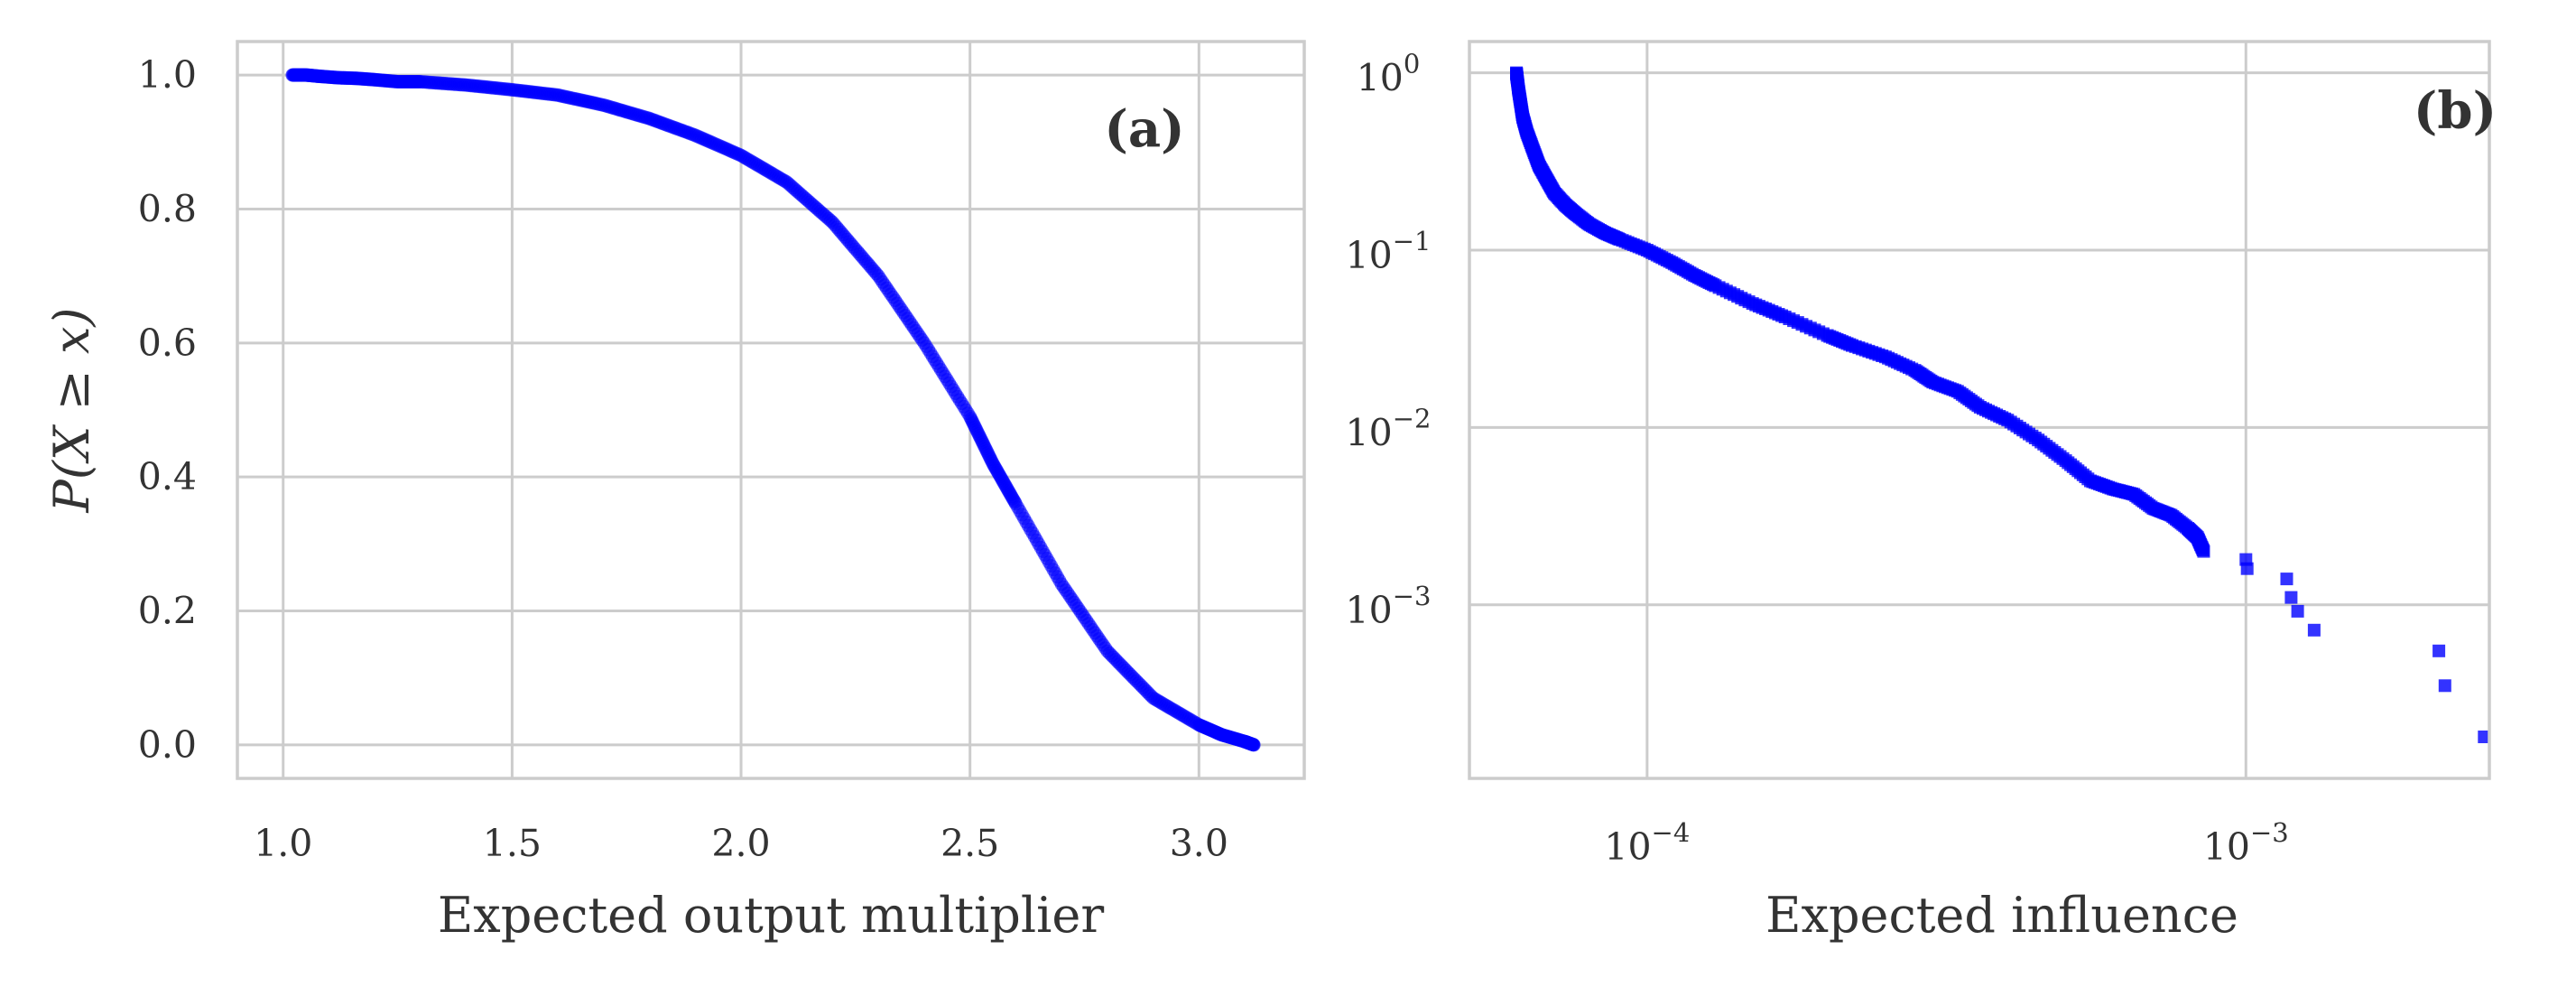 The image size is (2576, 987). What do you see at coordinates (168, 745) in the screenshot?
I see `panel-a-y-tick-label: 0.0` at bounding box center [168, 745].